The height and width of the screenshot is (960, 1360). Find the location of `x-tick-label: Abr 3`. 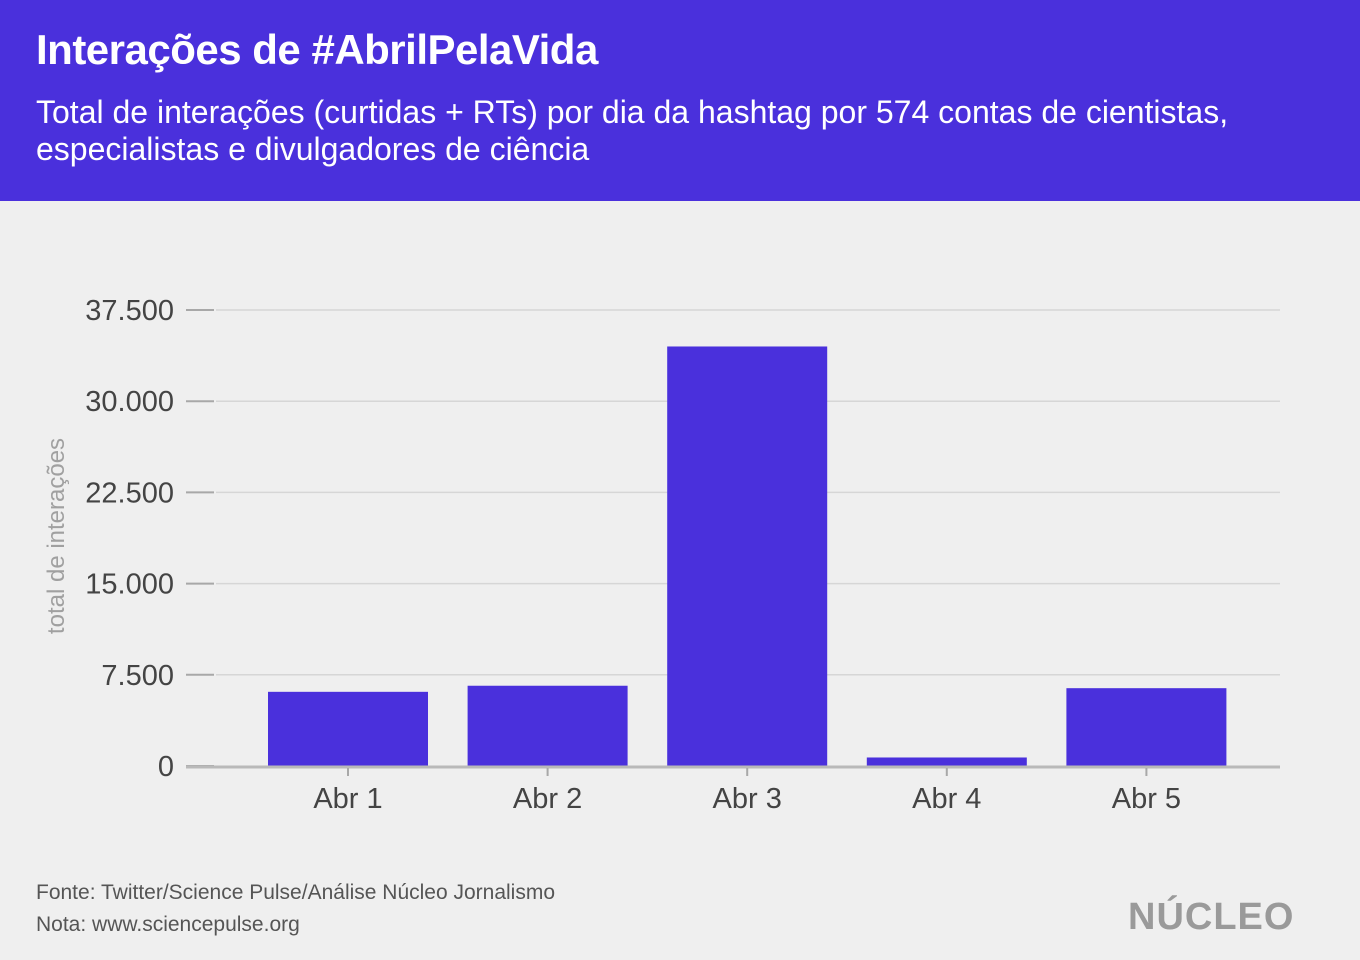

x-tick-label: Abr 3 is located at coordinates (747, 799).